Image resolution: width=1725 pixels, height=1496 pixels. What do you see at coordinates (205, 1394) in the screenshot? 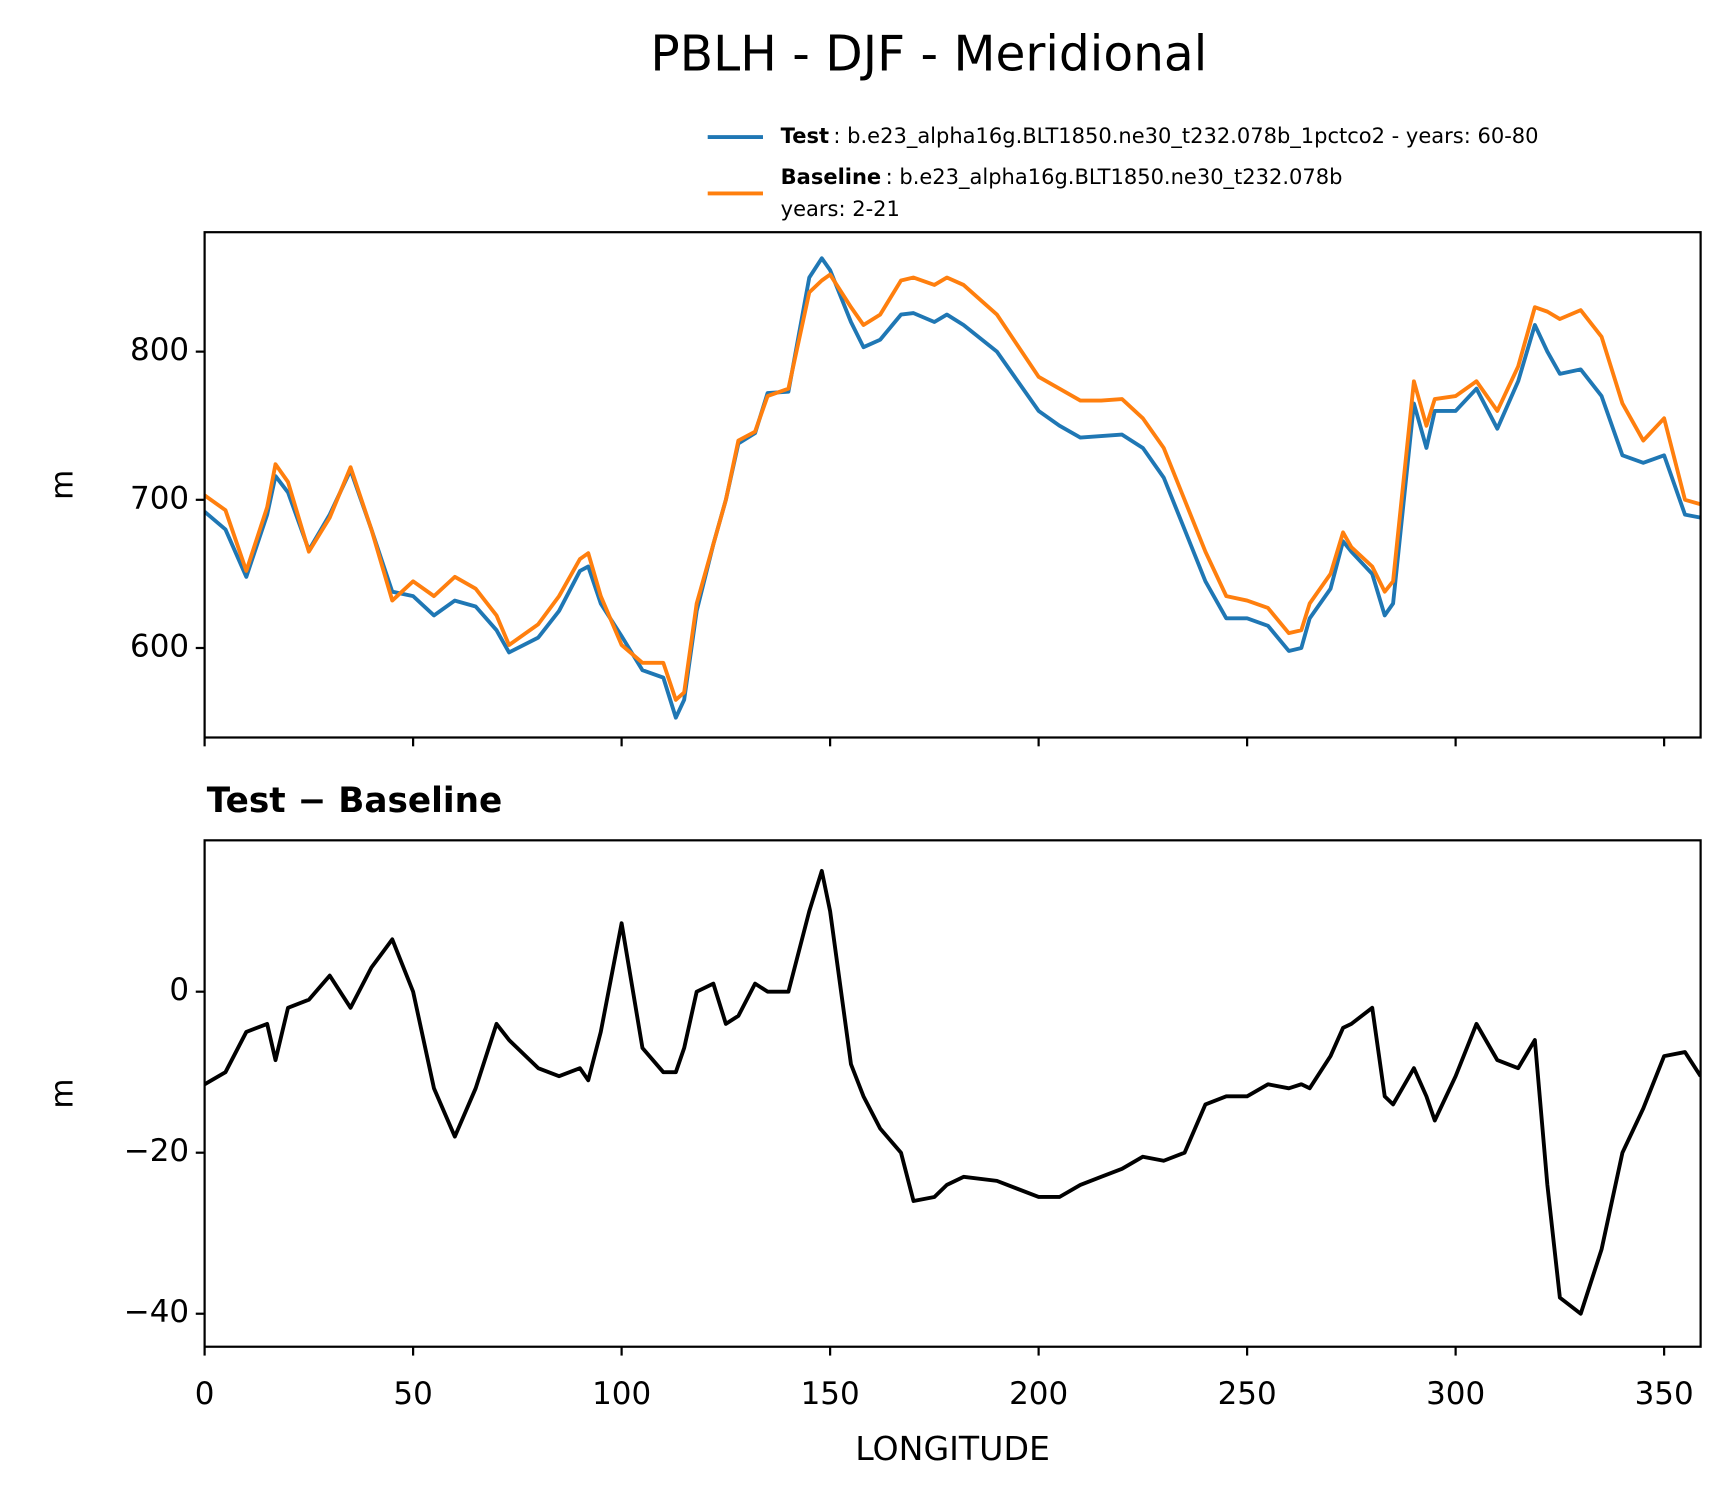
I see `x-tick-label: 0` at bounding box center [205, 1394].